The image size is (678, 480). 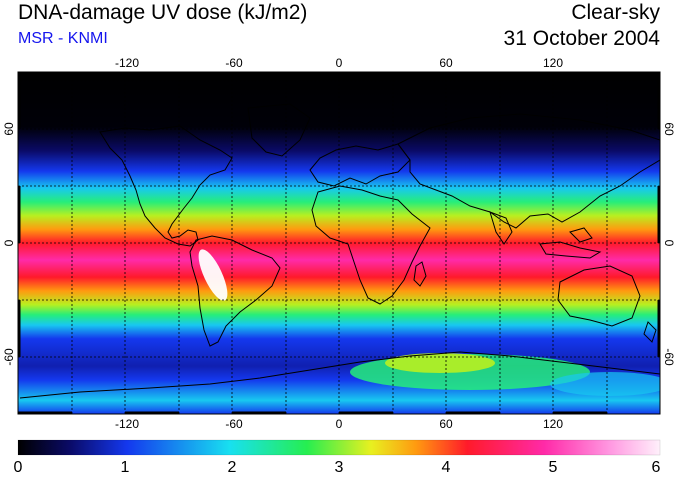 What do you see at coordinates (163, 12) in the screenshot?
I see `map-title: DNA-damage UV dose (kJ/m2)` at bounding box center [163, 12].